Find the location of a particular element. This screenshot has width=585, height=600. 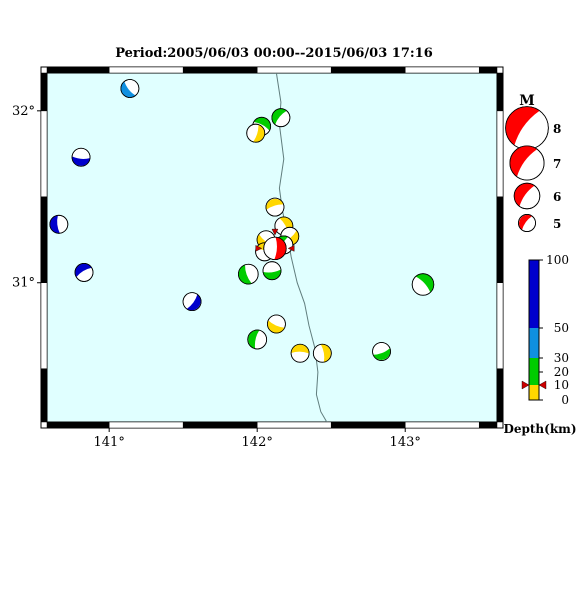

lon-tick-label: 141° is located at coordinates (109, 442).